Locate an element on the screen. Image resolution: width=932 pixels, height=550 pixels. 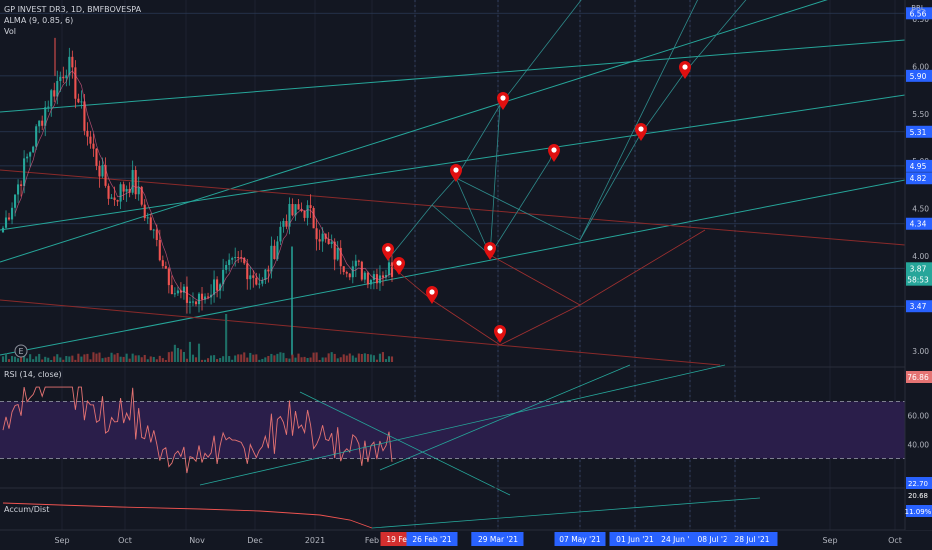
volume-group is located at coordinates (197, 338).